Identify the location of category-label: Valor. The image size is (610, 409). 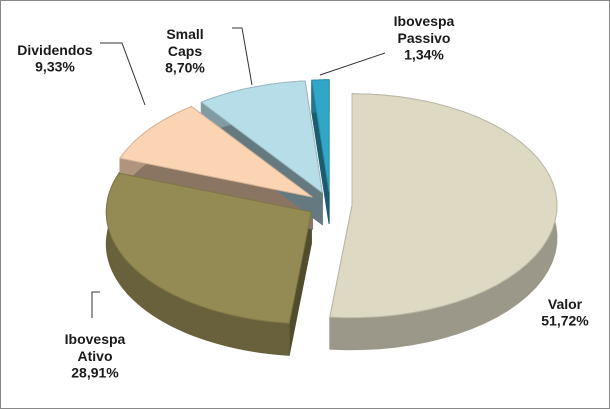
(565, 304).